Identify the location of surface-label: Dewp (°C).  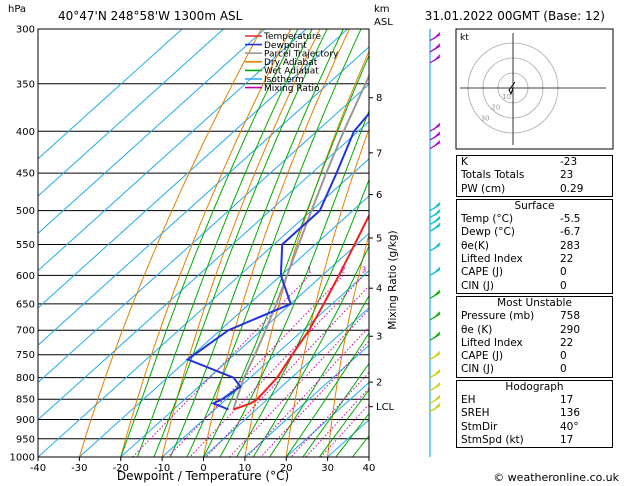
(488, 232).